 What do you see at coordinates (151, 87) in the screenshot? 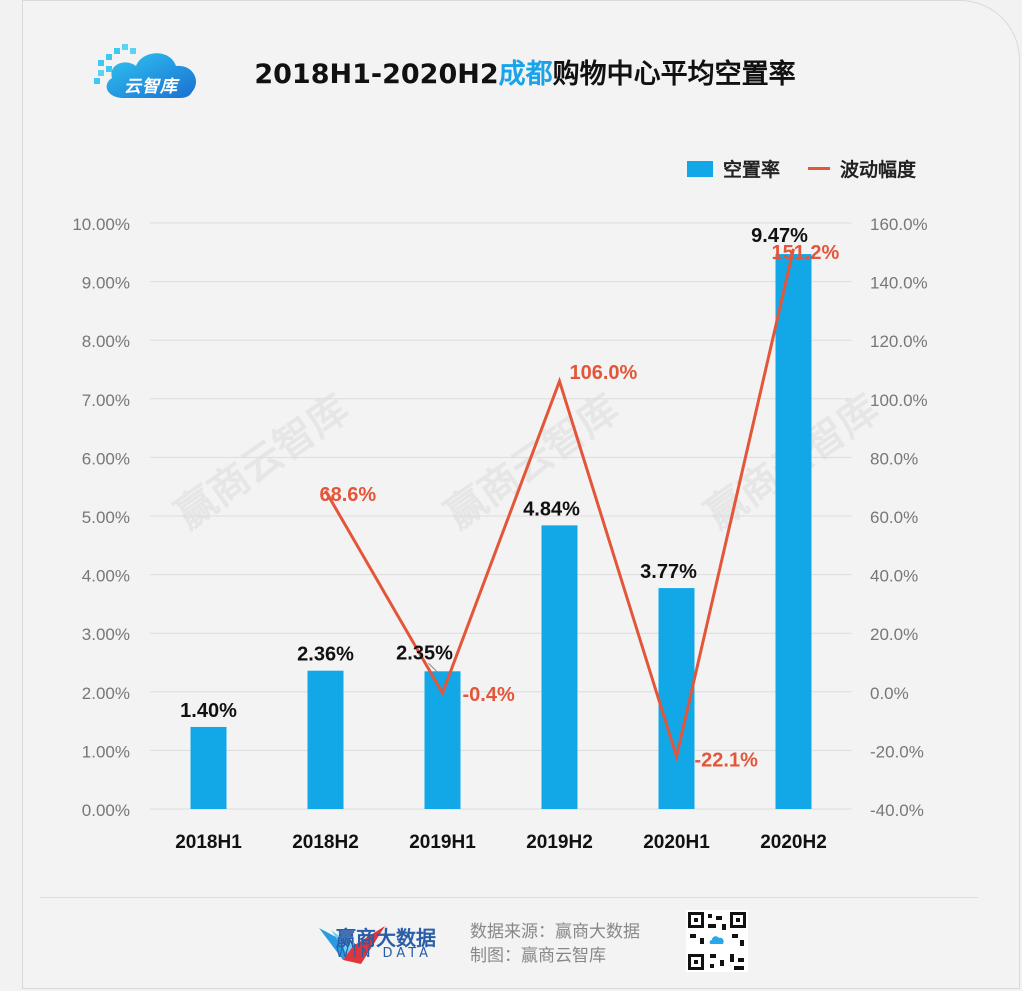
I see `logo-text: 云智库` at bounding box center [151, 87].